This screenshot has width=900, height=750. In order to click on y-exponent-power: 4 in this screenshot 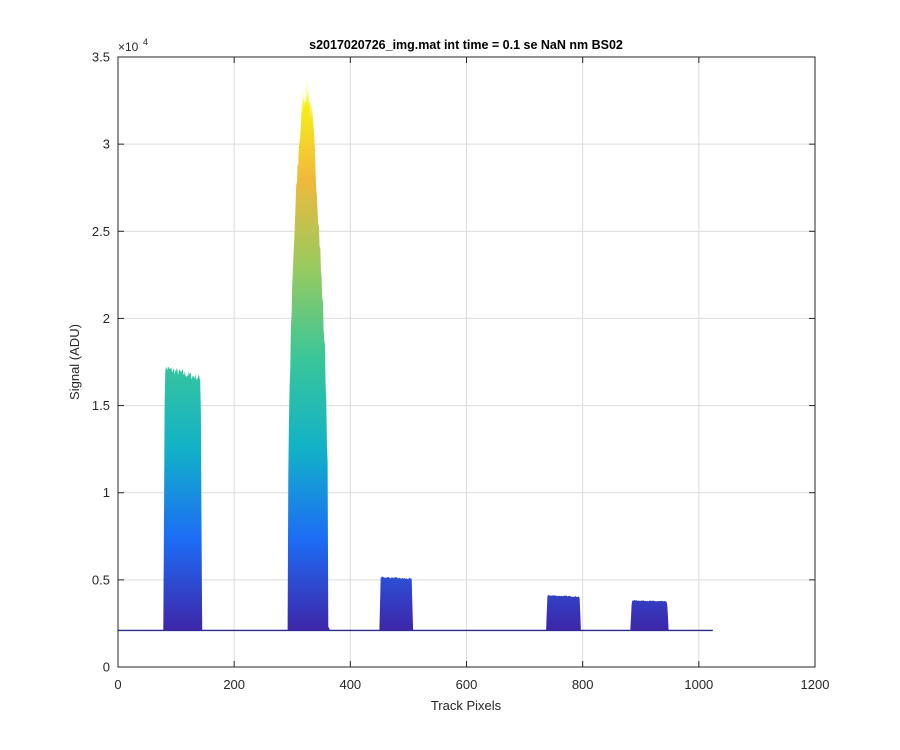, I will do `click(145, 42)`.